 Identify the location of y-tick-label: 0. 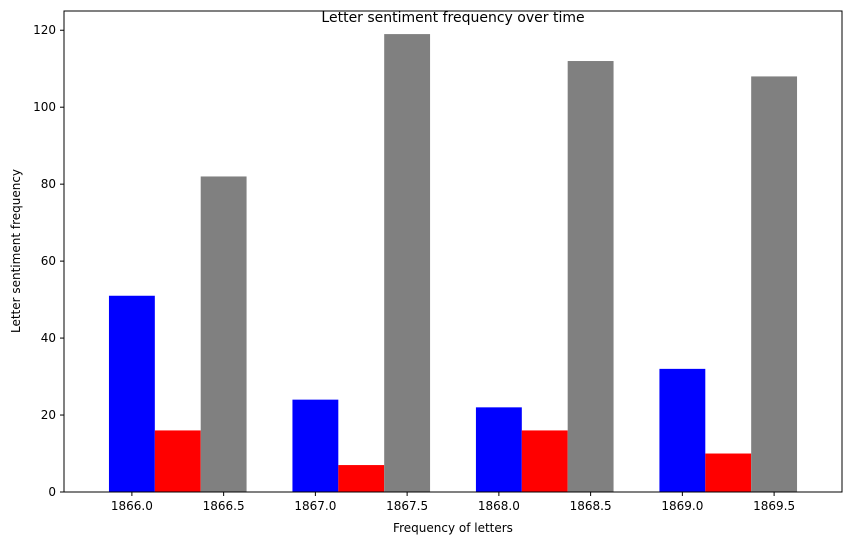
(52, 492).